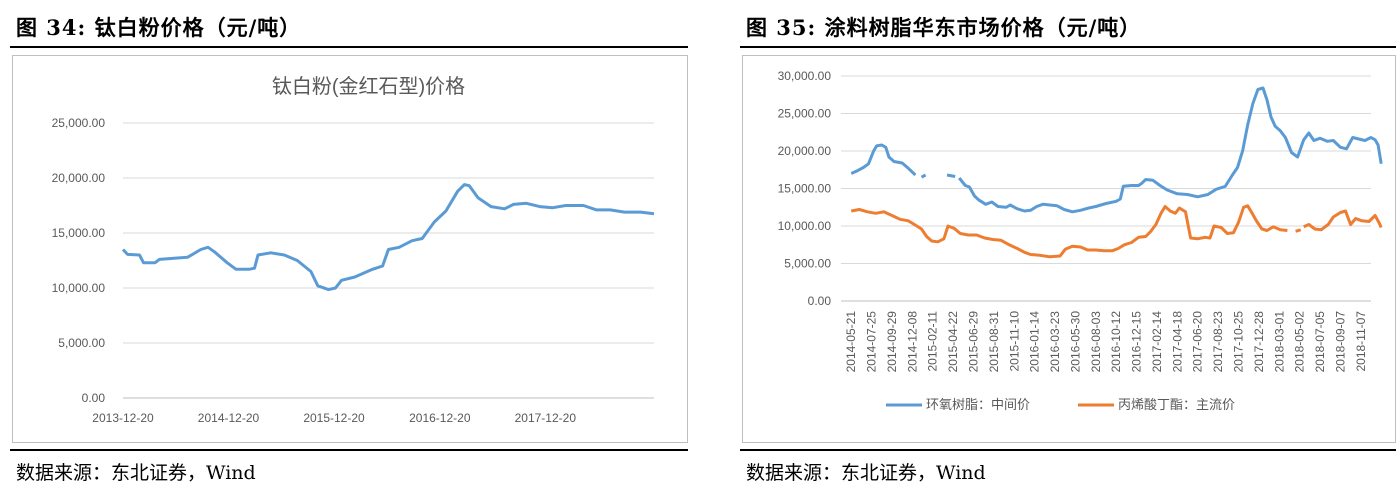 The image size is (1400, 502). I want to click on x-tick-label: 2014-12-08, so click(912, 342).